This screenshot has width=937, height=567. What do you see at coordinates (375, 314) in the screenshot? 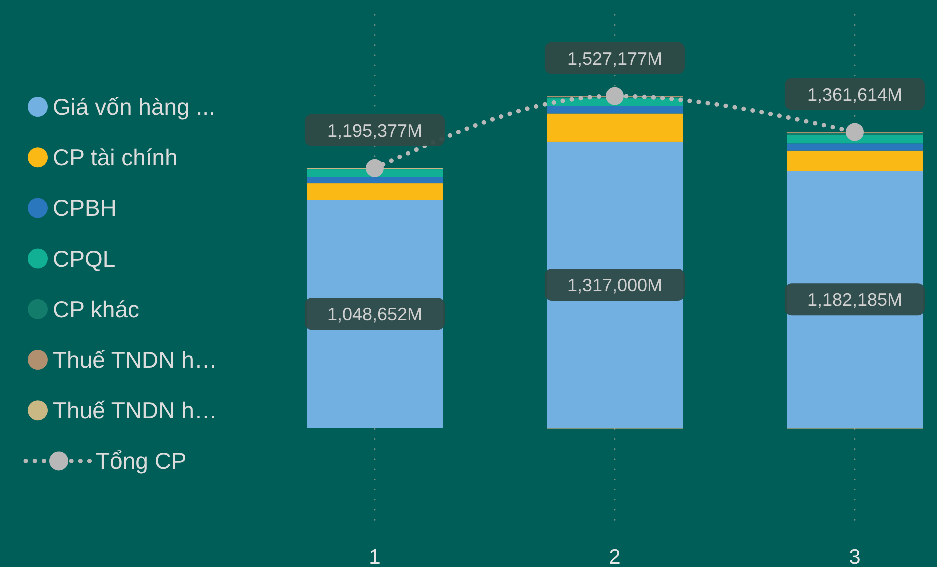
I see `data-label: 1,048,652M` at bounding box center [375, 314].